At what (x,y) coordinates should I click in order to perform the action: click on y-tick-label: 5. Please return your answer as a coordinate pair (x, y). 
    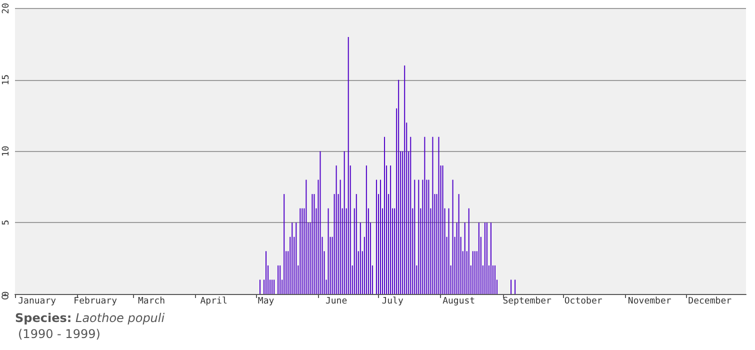
    Looking at the image, I should click on (7, 223).